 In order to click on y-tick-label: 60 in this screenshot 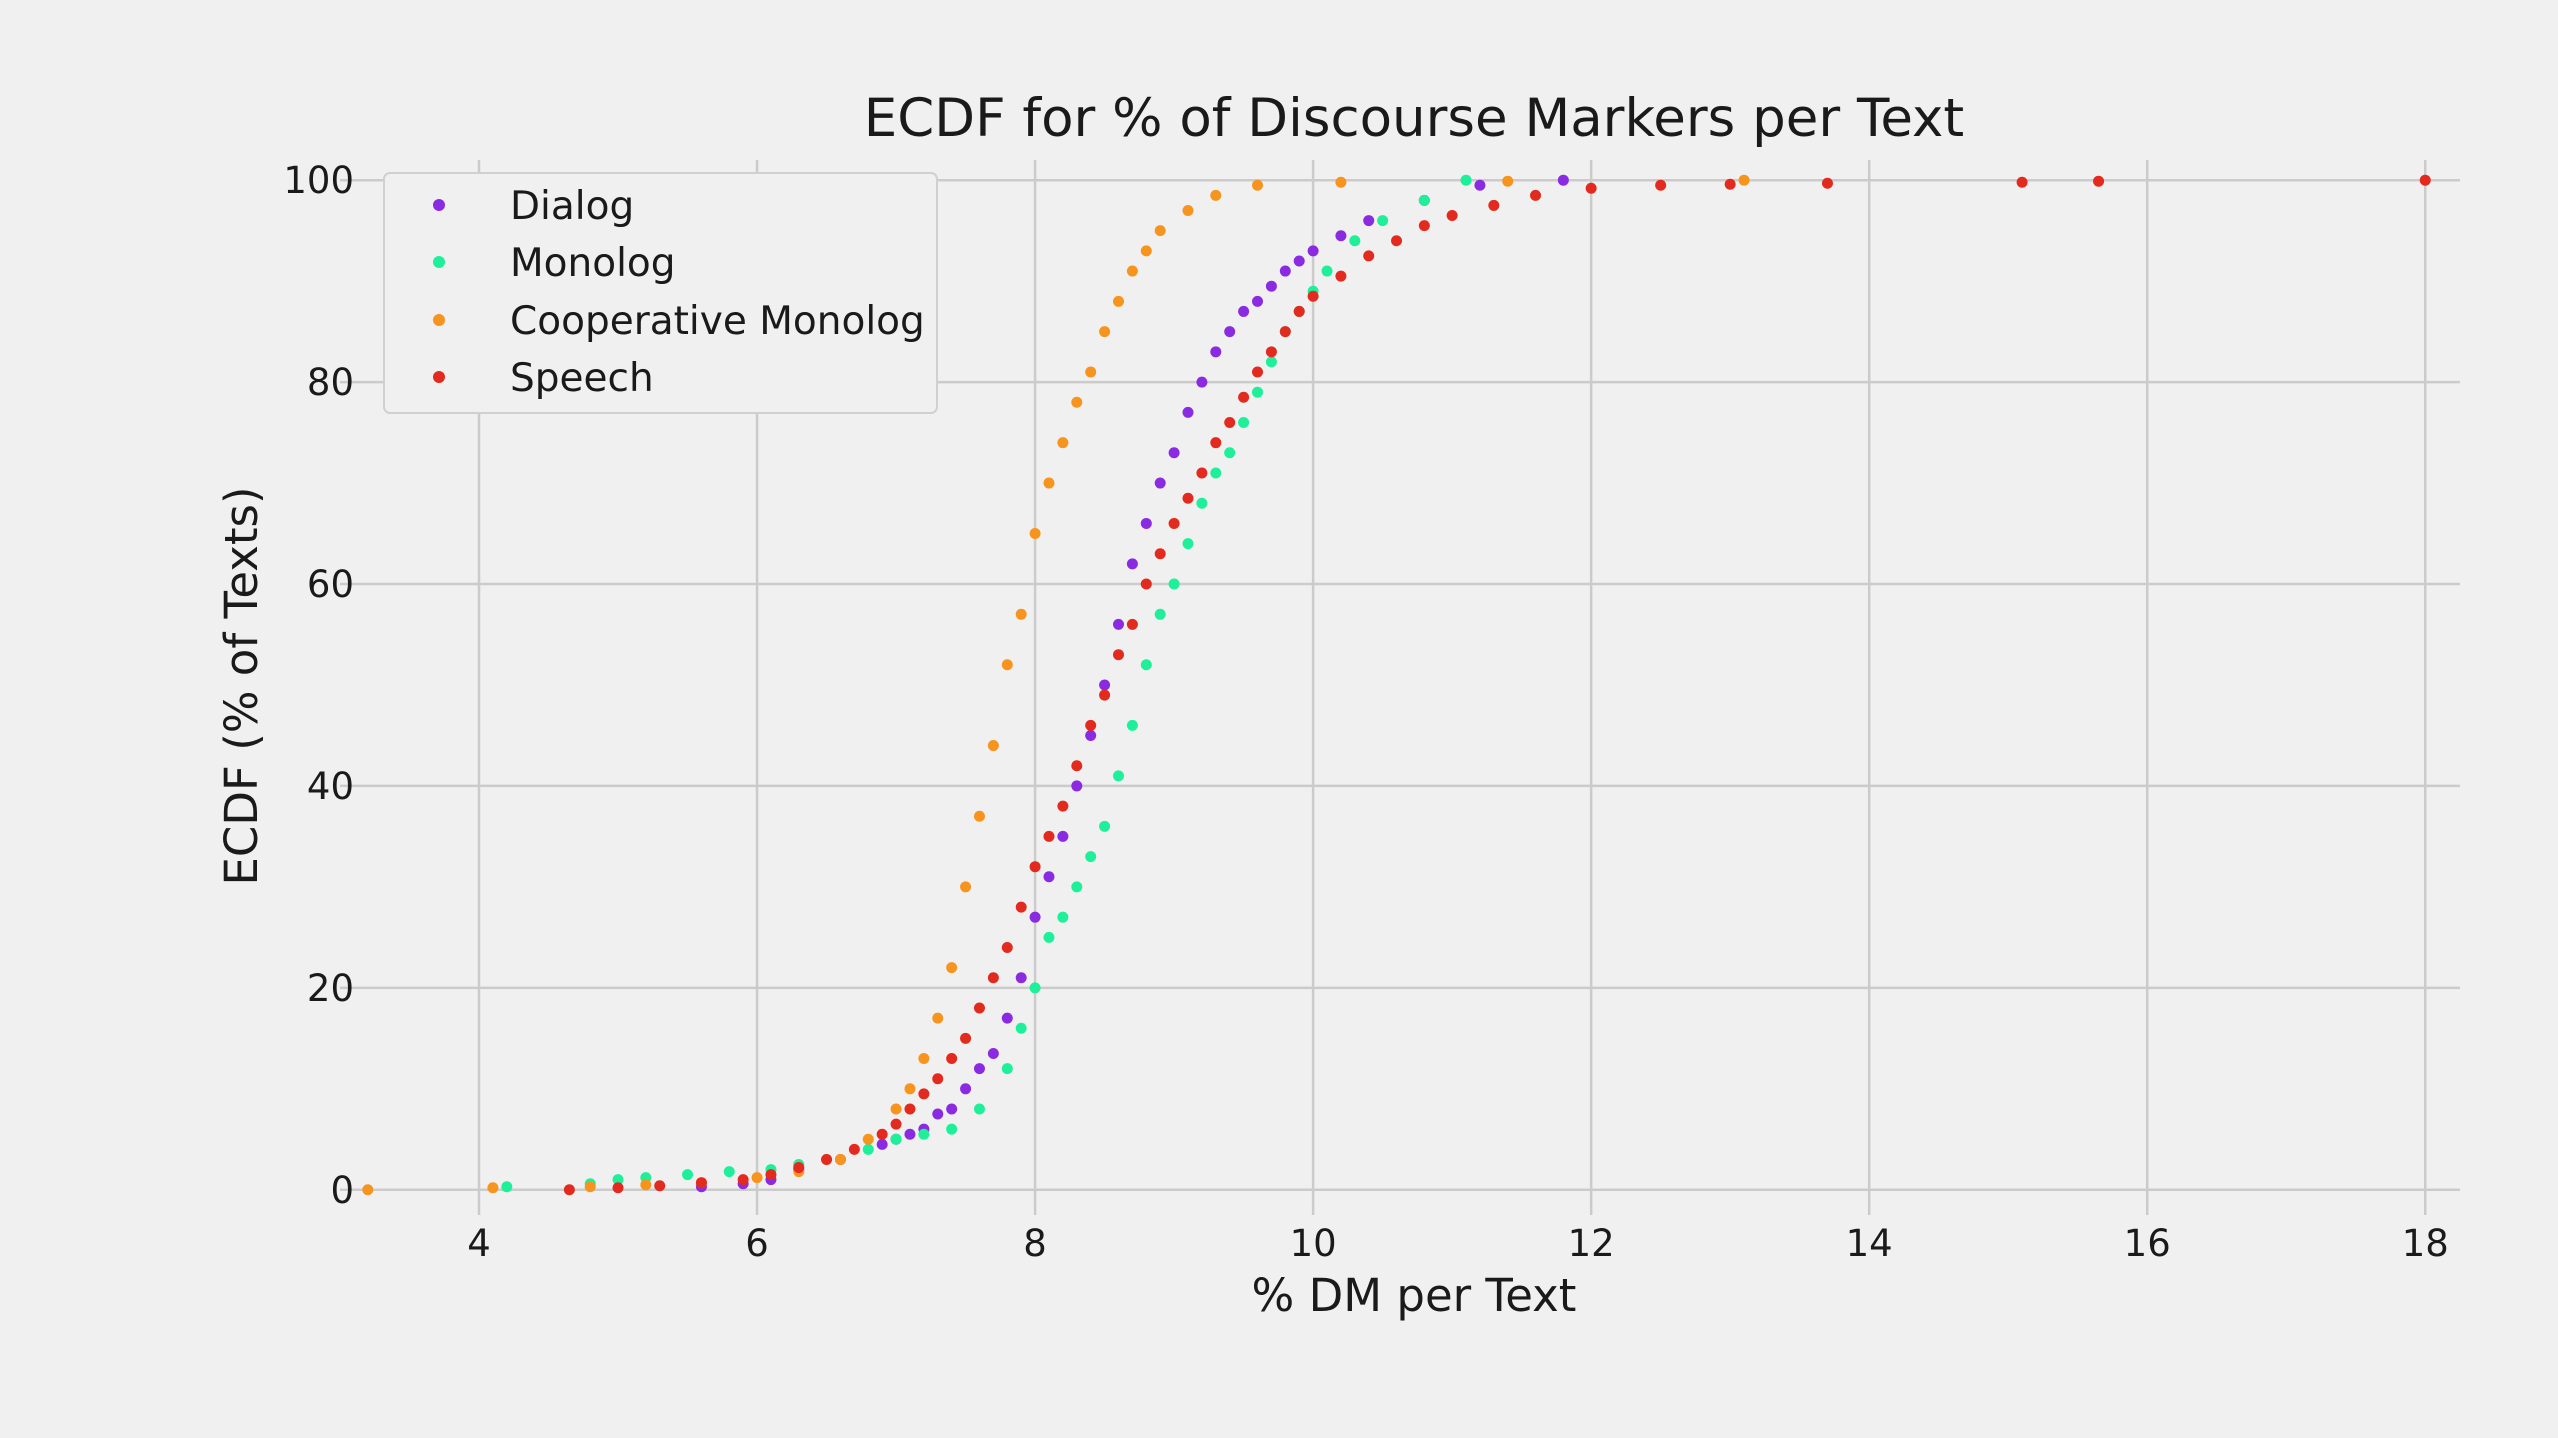, I will do `click(330, 584)`.